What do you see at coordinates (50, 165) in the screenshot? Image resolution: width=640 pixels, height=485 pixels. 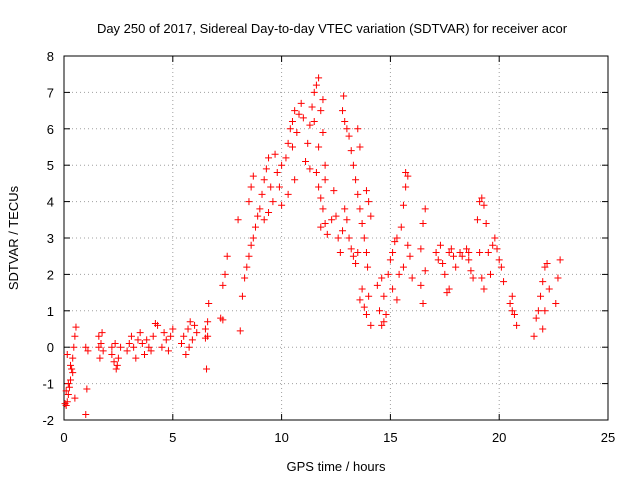 I see `y-tick-label: 5` at bounding box center [50, 165].